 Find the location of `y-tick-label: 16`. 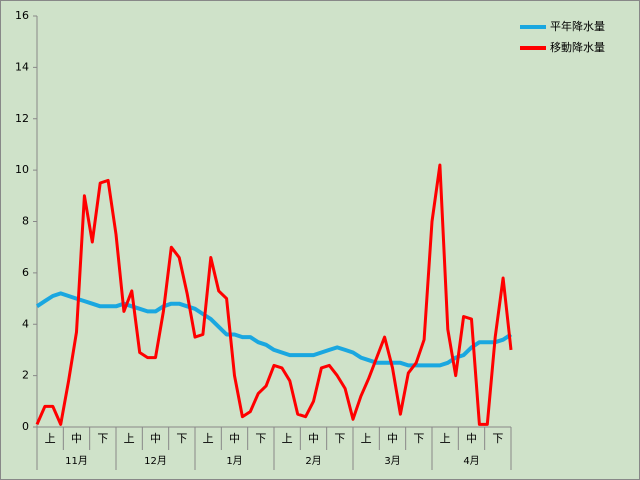

y-tick-label: 16 is located at coordinates (22, 15).